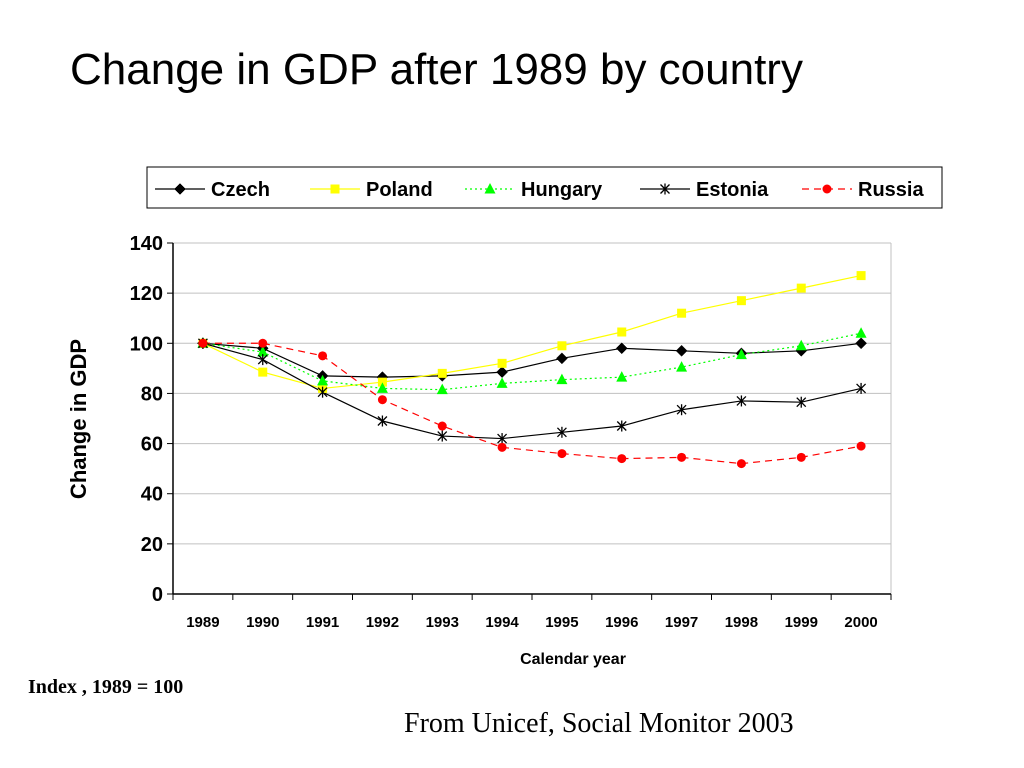 This screenshot has width=1024, height=768. Describe the element at coordinates (146, 244) in the screenshot. I see `y-tick-label: 140` at that location.